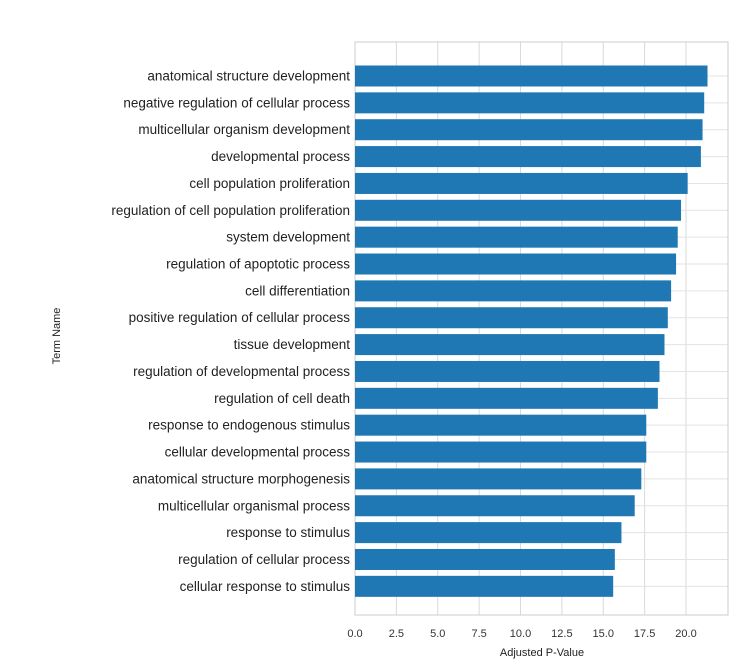  Describe the element at coordinates (396, 634) in the screenshot. I see `x-tick-label: 2.5` at that location.